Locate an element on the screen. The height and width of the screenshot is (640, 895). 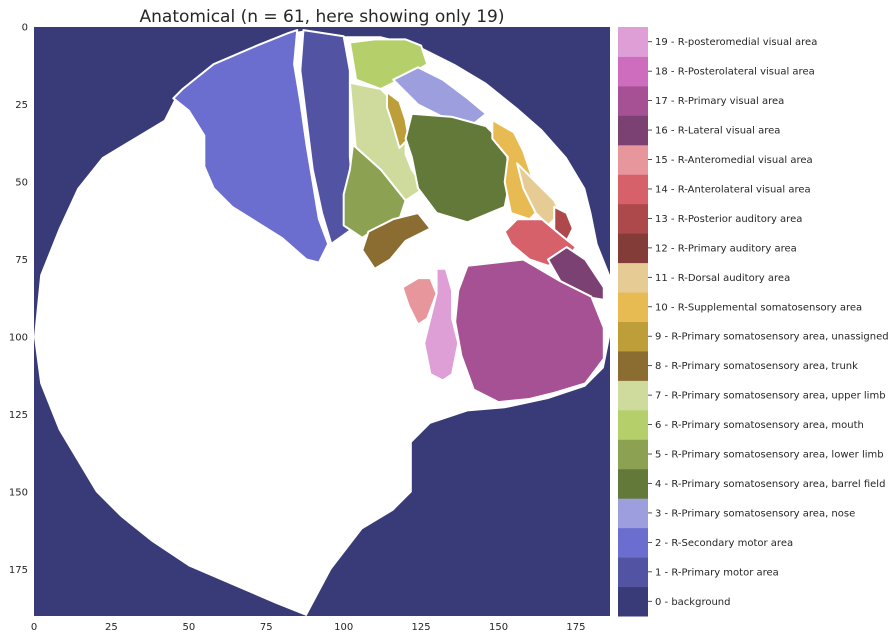
y-tick-label: 150 is located at coordinates (18, 493).